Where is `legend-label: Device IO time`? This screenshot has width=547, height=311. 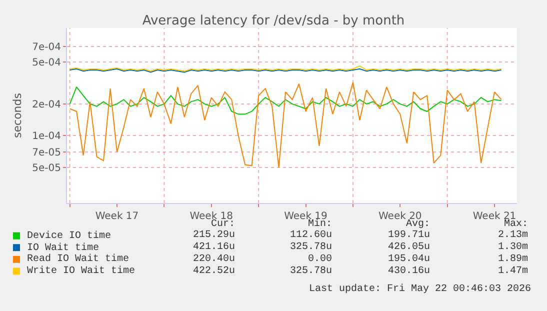
legend-label: Device IO time is located at coordinates (69, 236).